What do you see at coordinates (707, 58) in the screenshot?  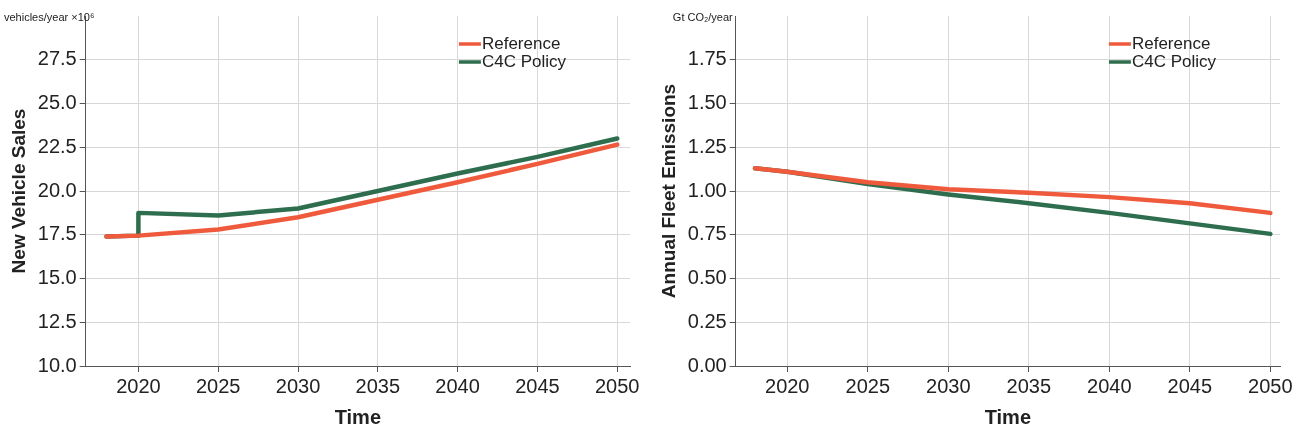 I see `y-tick-label: 1.75` at bounding box center [707, 58].